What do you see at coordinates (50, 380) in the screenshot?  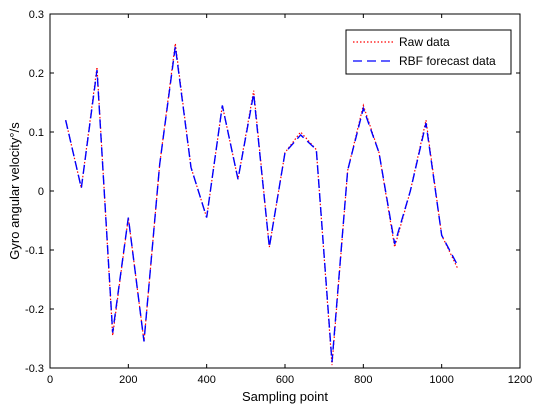 I see `x-tick-label: 0` at bounding box center [50, 380].